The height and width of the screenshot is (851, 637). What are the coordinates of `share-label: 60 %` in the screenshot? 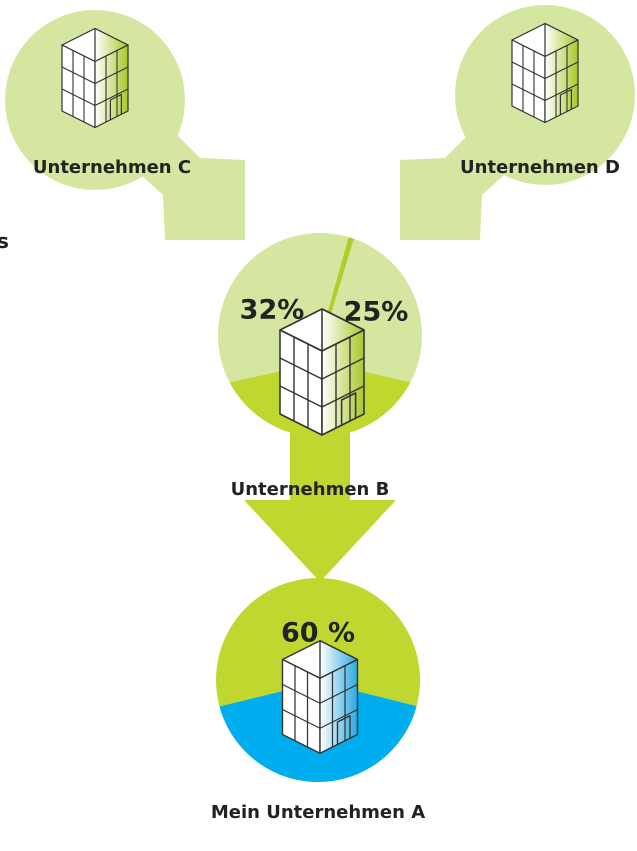 It's located at (318, 633).